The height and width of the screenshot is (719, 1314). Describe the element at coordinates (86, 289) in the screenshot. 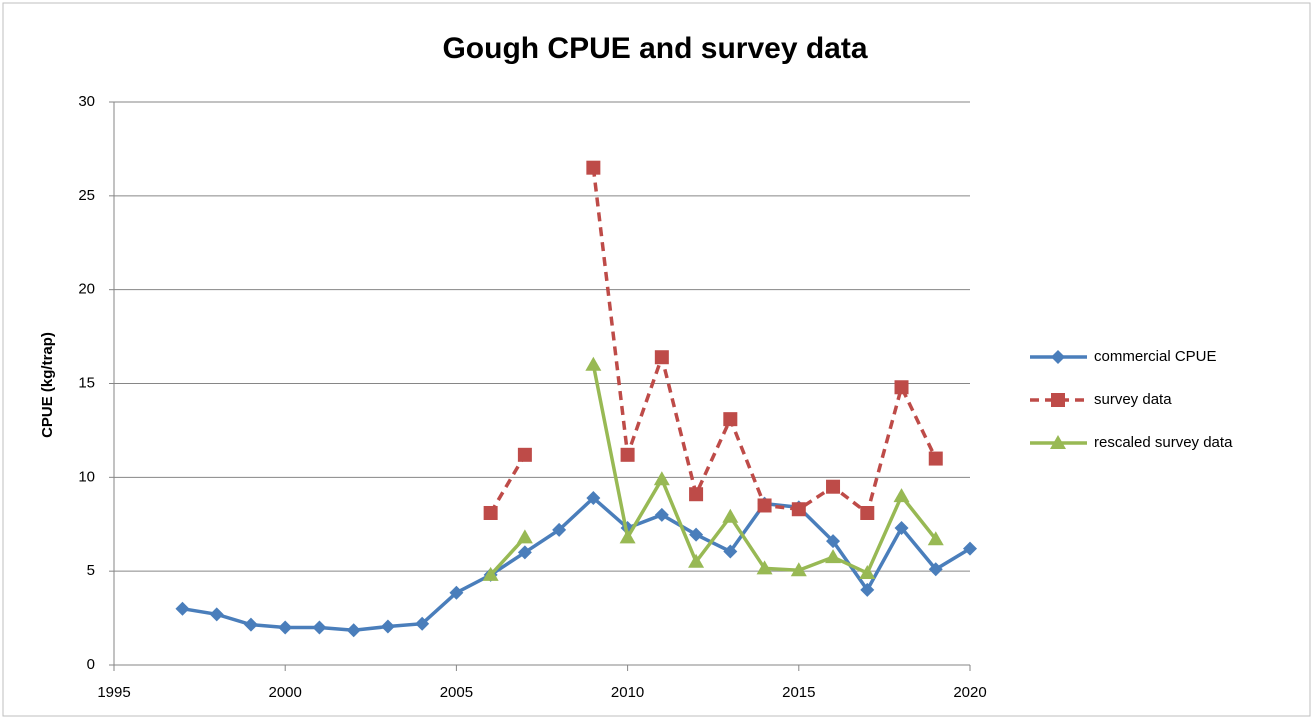

I see `y-tick-label: 20` at that location.